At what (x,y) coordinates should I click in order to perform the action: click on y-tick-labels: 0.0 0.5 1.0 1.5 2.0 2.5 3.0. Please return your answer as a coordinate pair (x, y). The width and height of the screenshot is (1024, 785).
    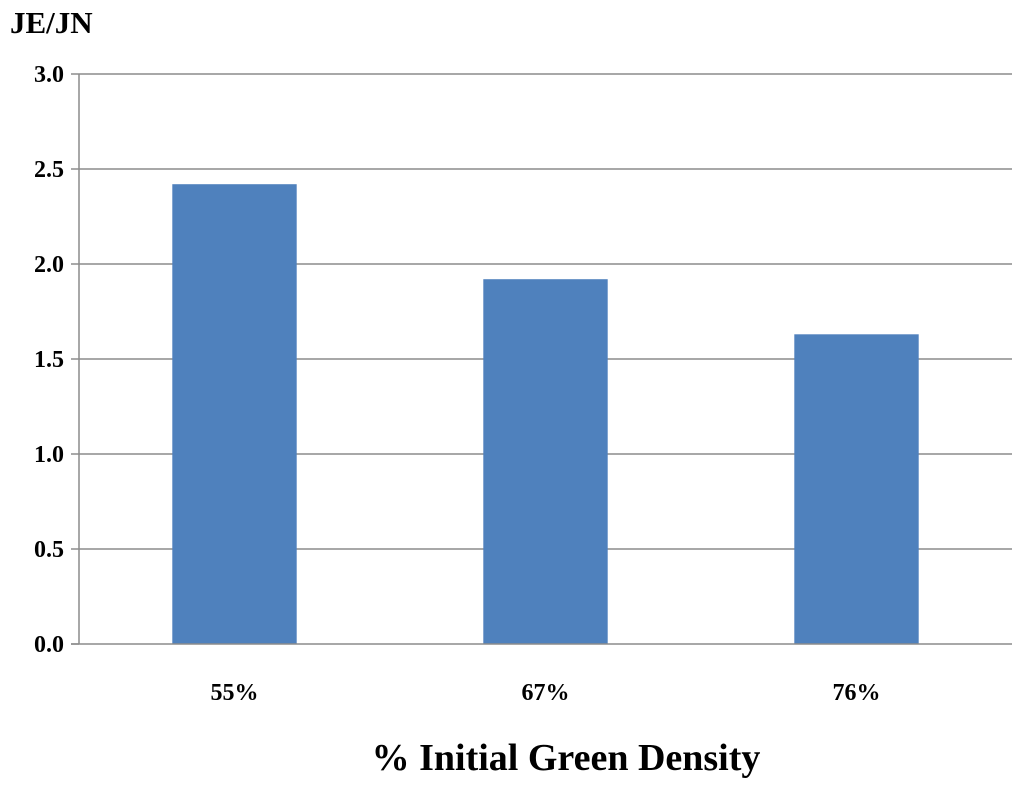
    Looking at the image, I should click on (49, 360).